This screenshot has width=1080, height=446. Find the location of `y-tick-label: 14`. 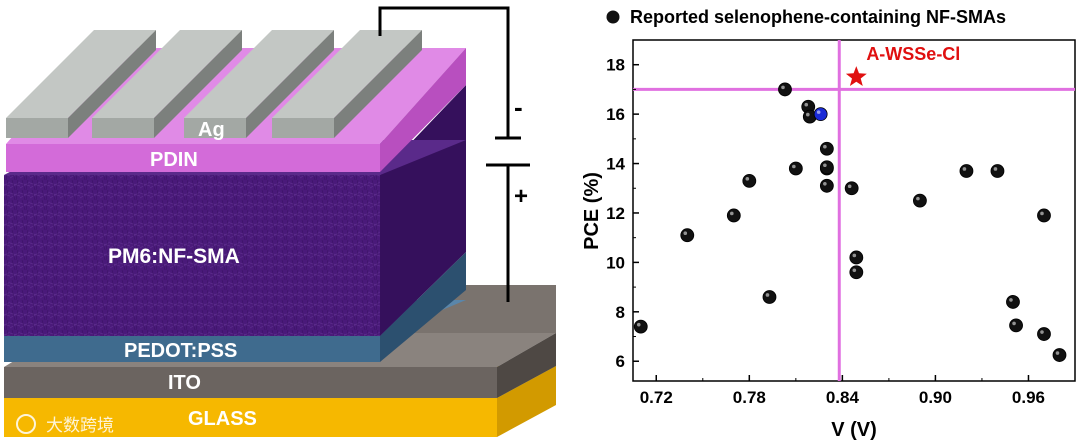

y-tick-label: 14 is located at coordinates (615, 164).